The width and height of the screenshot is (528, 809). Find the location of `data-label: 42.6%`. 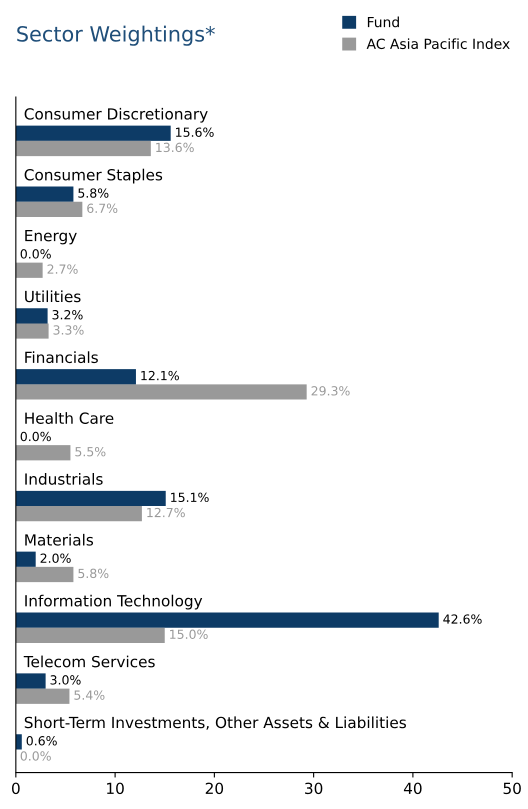

data-label: 42.6% is located at coordinates (462, 619).